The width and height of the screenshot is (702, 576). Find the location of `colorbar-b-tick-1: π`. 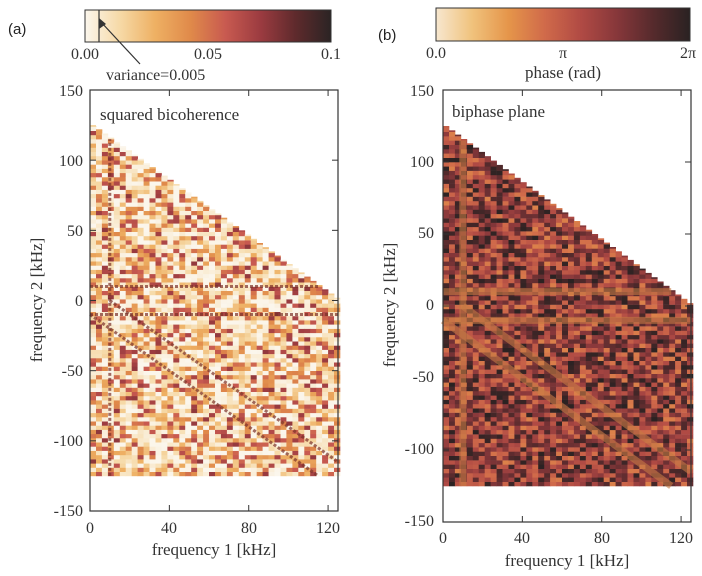

colorbar-b-tick-1: π is located at coordinates (563, 53).